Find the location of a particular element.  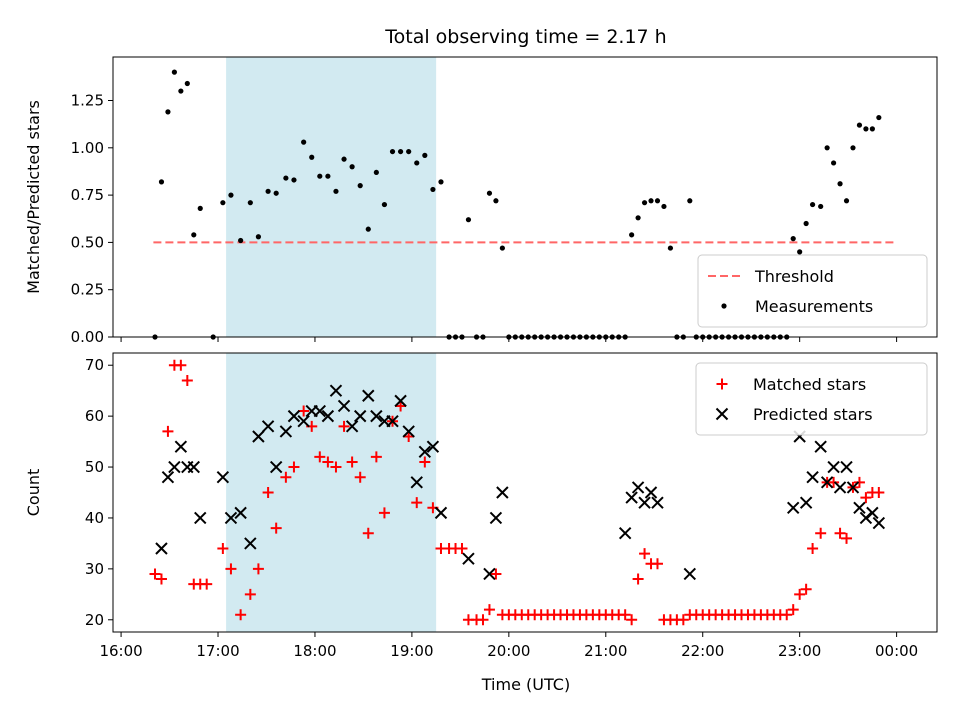

legend-label: Matched stars is located at coordinates (809, 384).